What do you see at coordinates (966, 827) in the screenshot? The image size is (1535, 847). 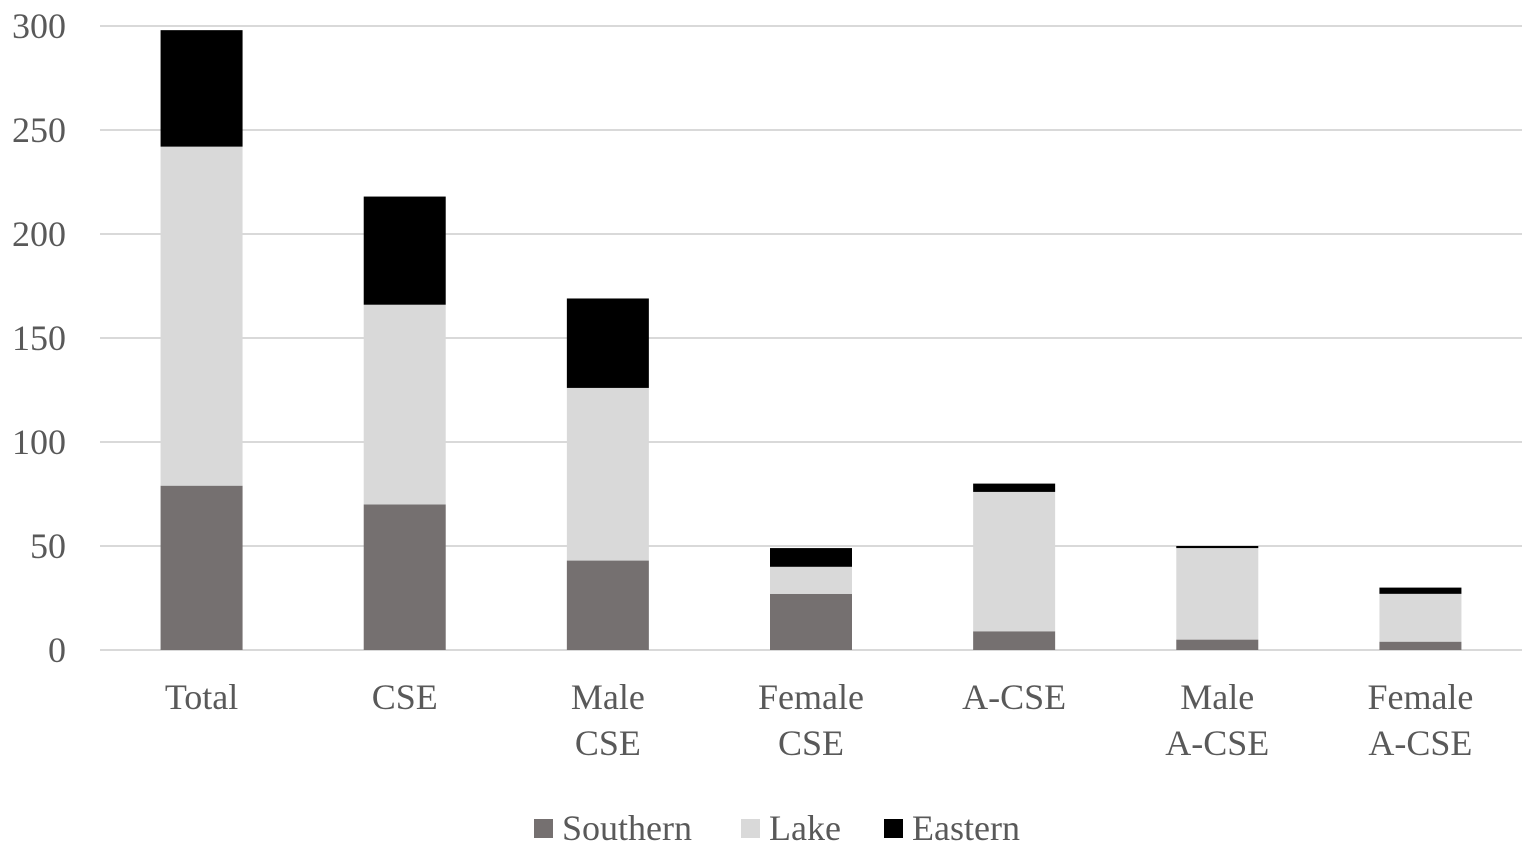 I see `legend-label: Eastern` at bounding box center [966, 827].